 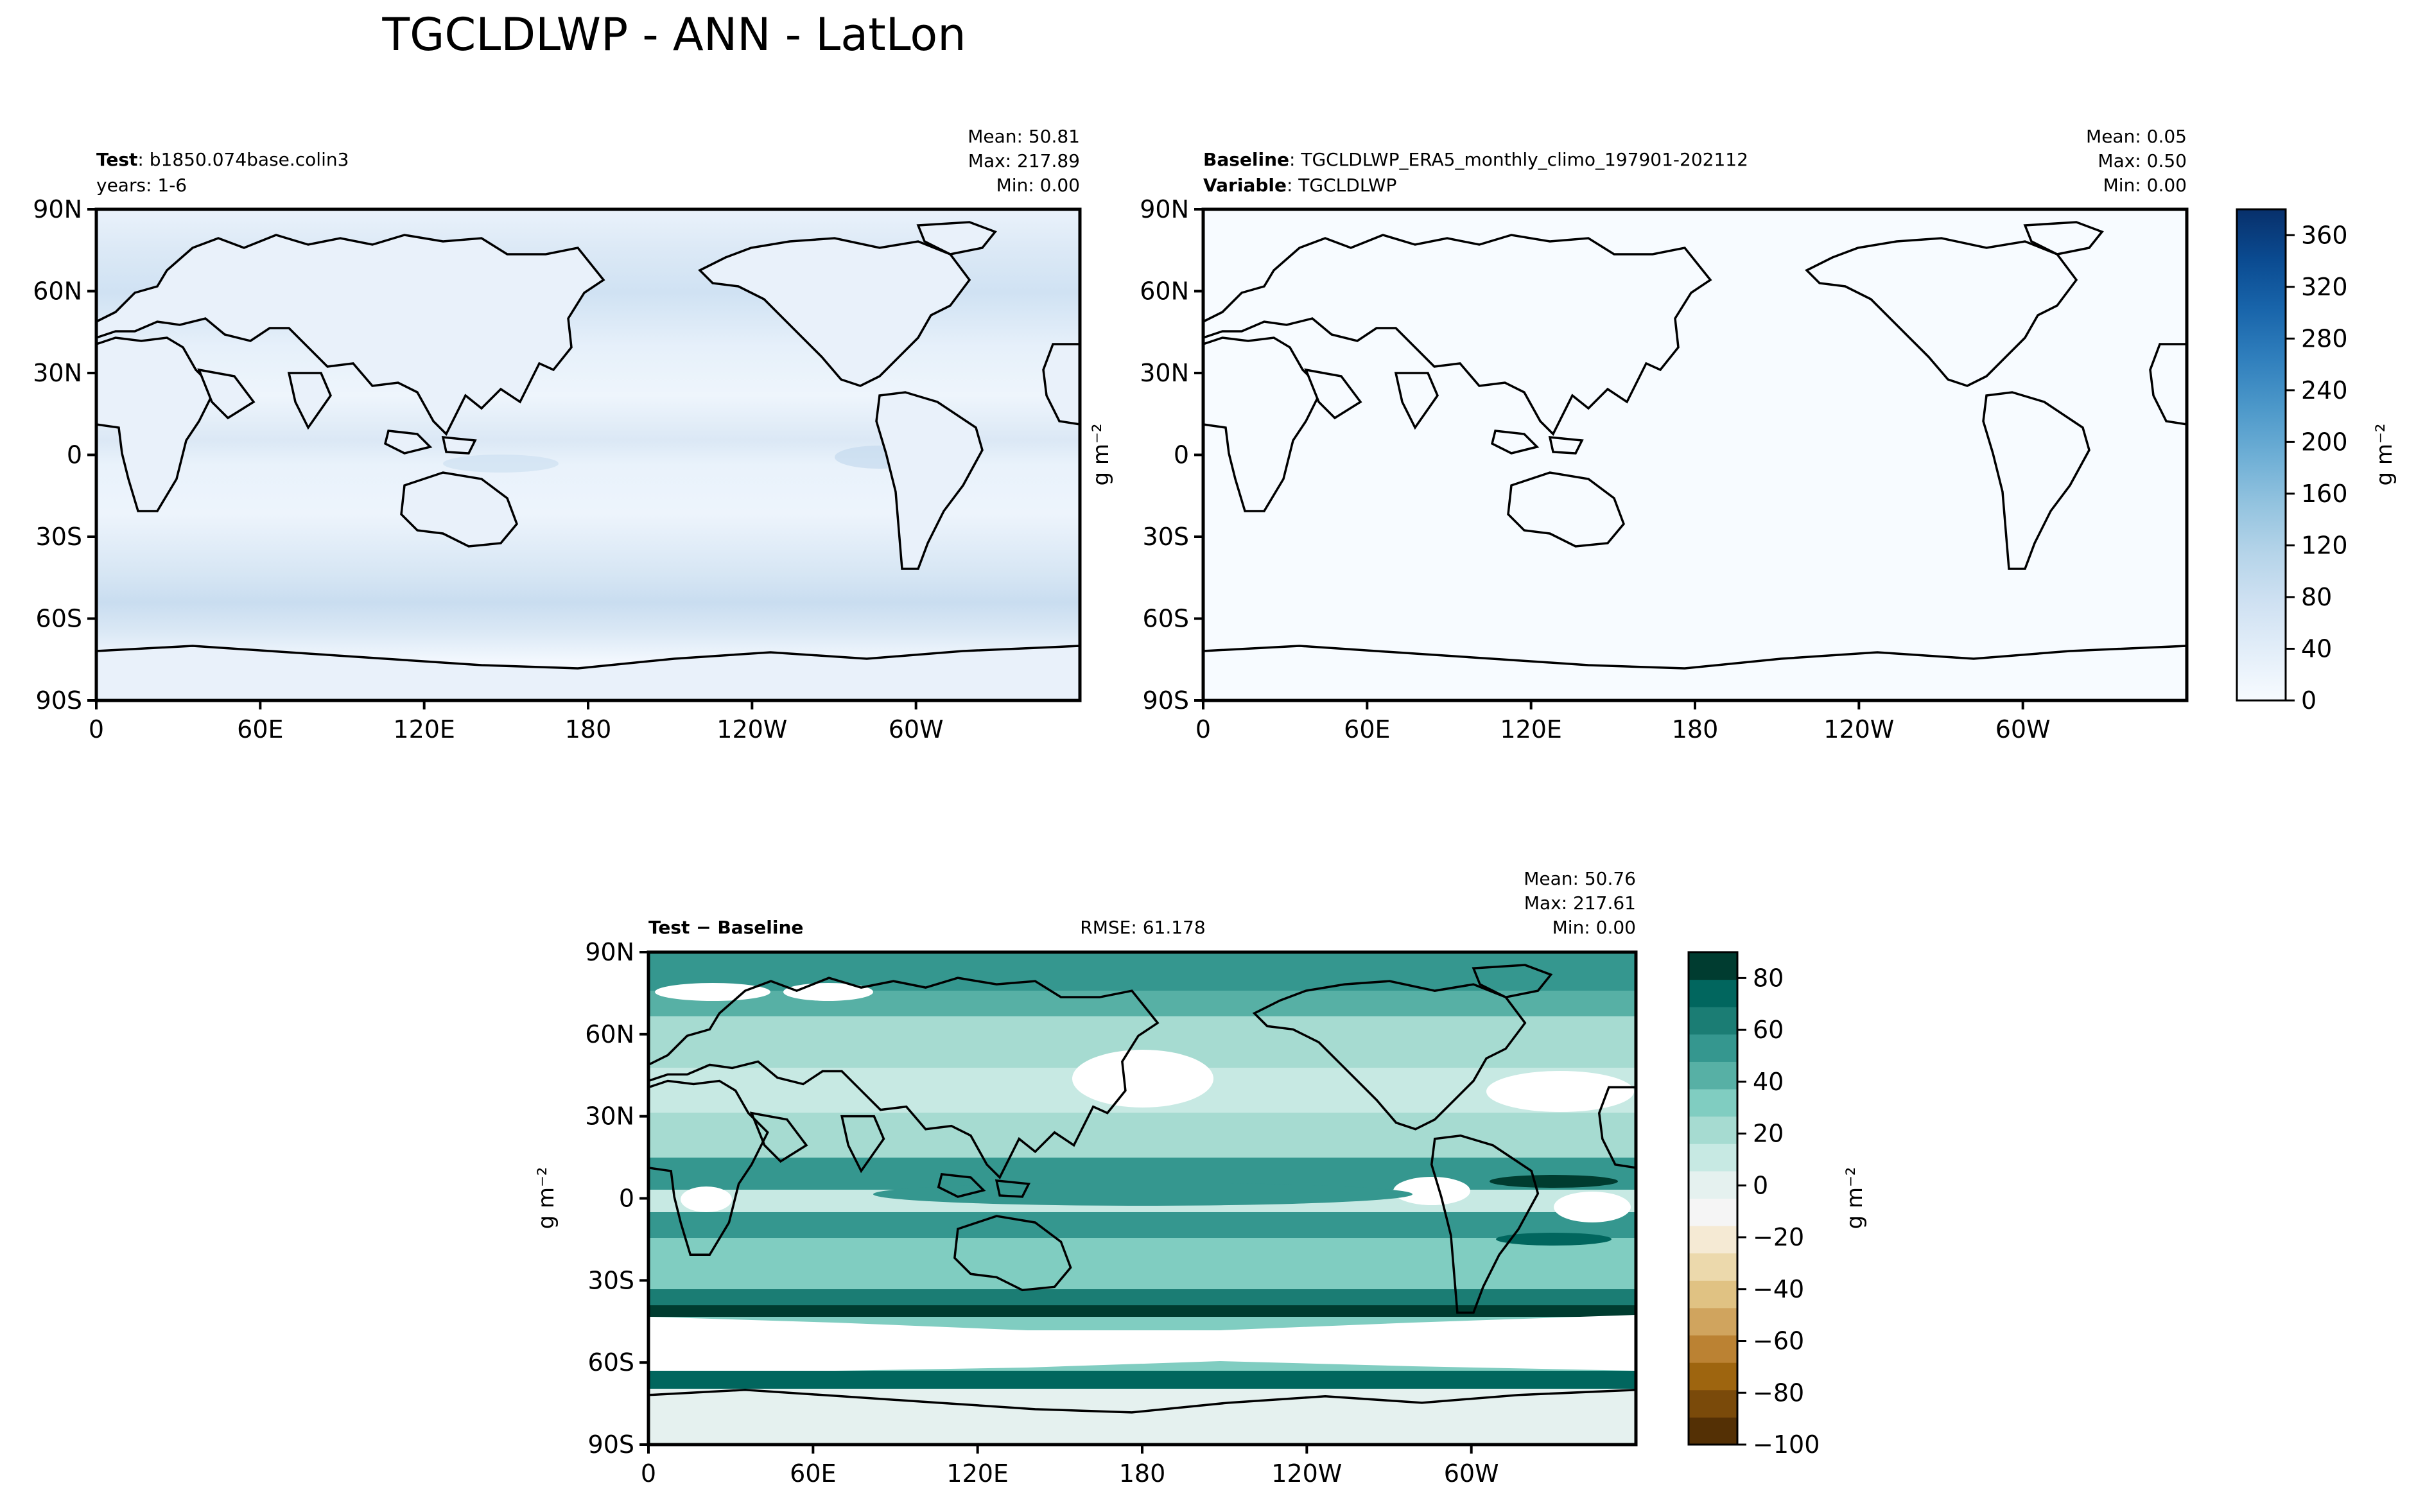 What do you see at coordinates (1768, 1134) in the screenshot?
I see `colorbar-bottom-tick-label: 20` at bounding box center [1768, 1134].